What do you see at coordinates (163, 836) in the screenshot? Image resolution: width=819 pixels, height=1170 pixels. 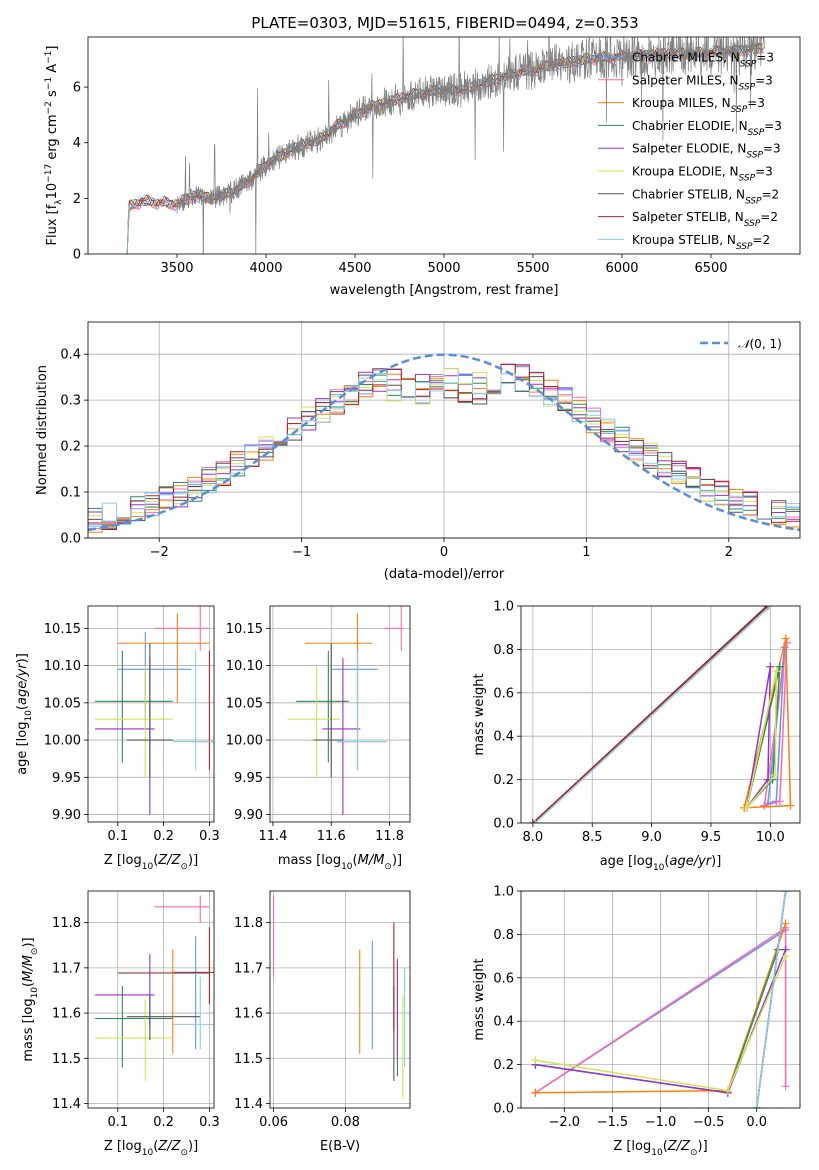 I see `age_vs_Z-xtick-label: 0.2` at bounding box center [163, 836].